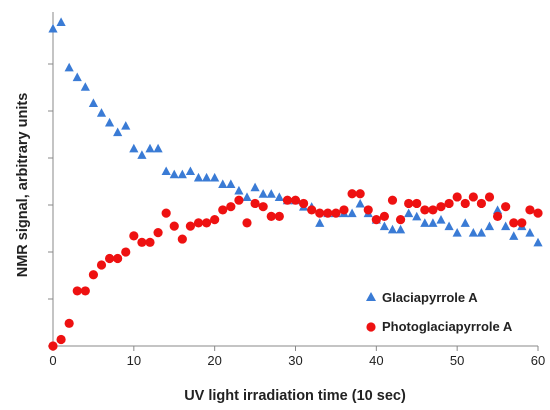 The width and height of the screenshot is (550, 410). What do you see at coordinates (447, 326) in the screenshot?
I see `legend-label-photoglaciapyrrole: Photoglaciapyrrole A` at bounding box center [447, 326].